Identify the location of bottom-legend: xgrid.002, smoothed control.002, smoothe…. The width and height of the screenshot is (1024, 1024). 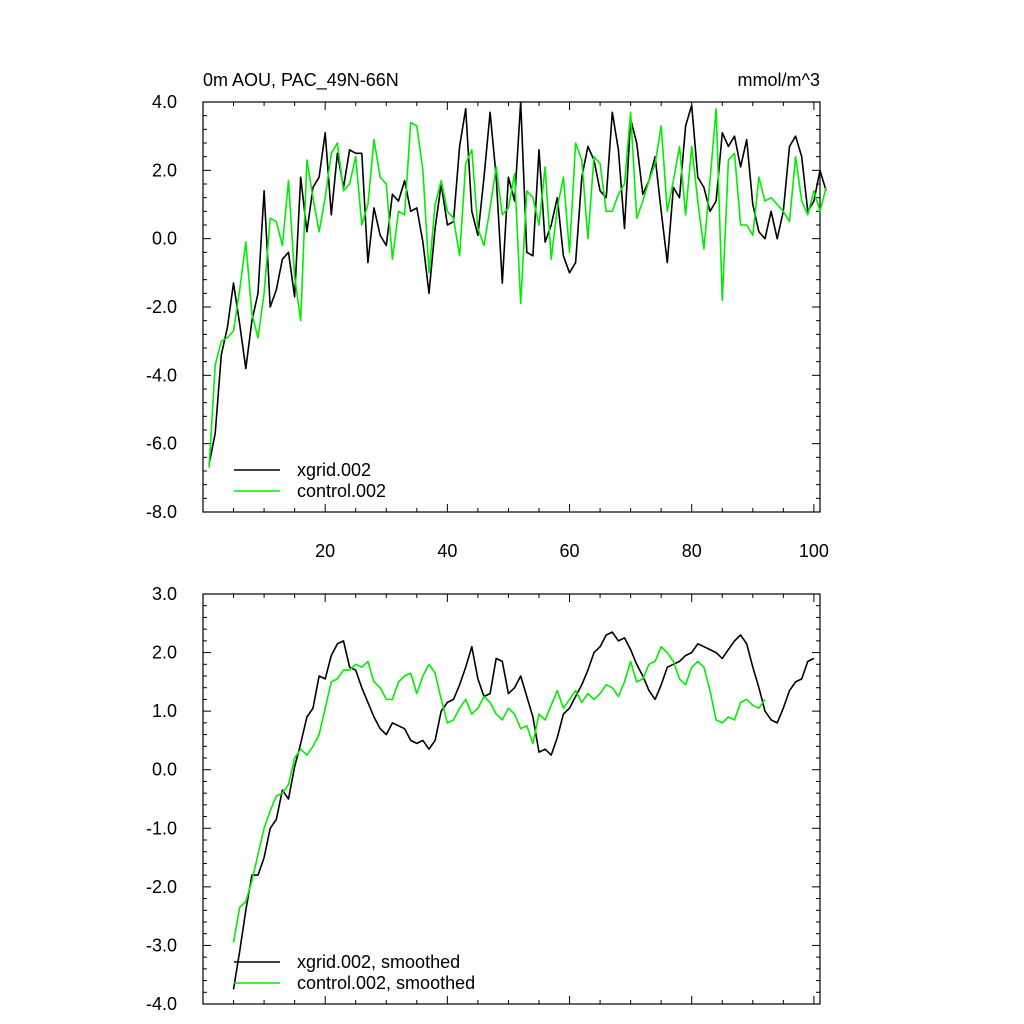
(354, 972).